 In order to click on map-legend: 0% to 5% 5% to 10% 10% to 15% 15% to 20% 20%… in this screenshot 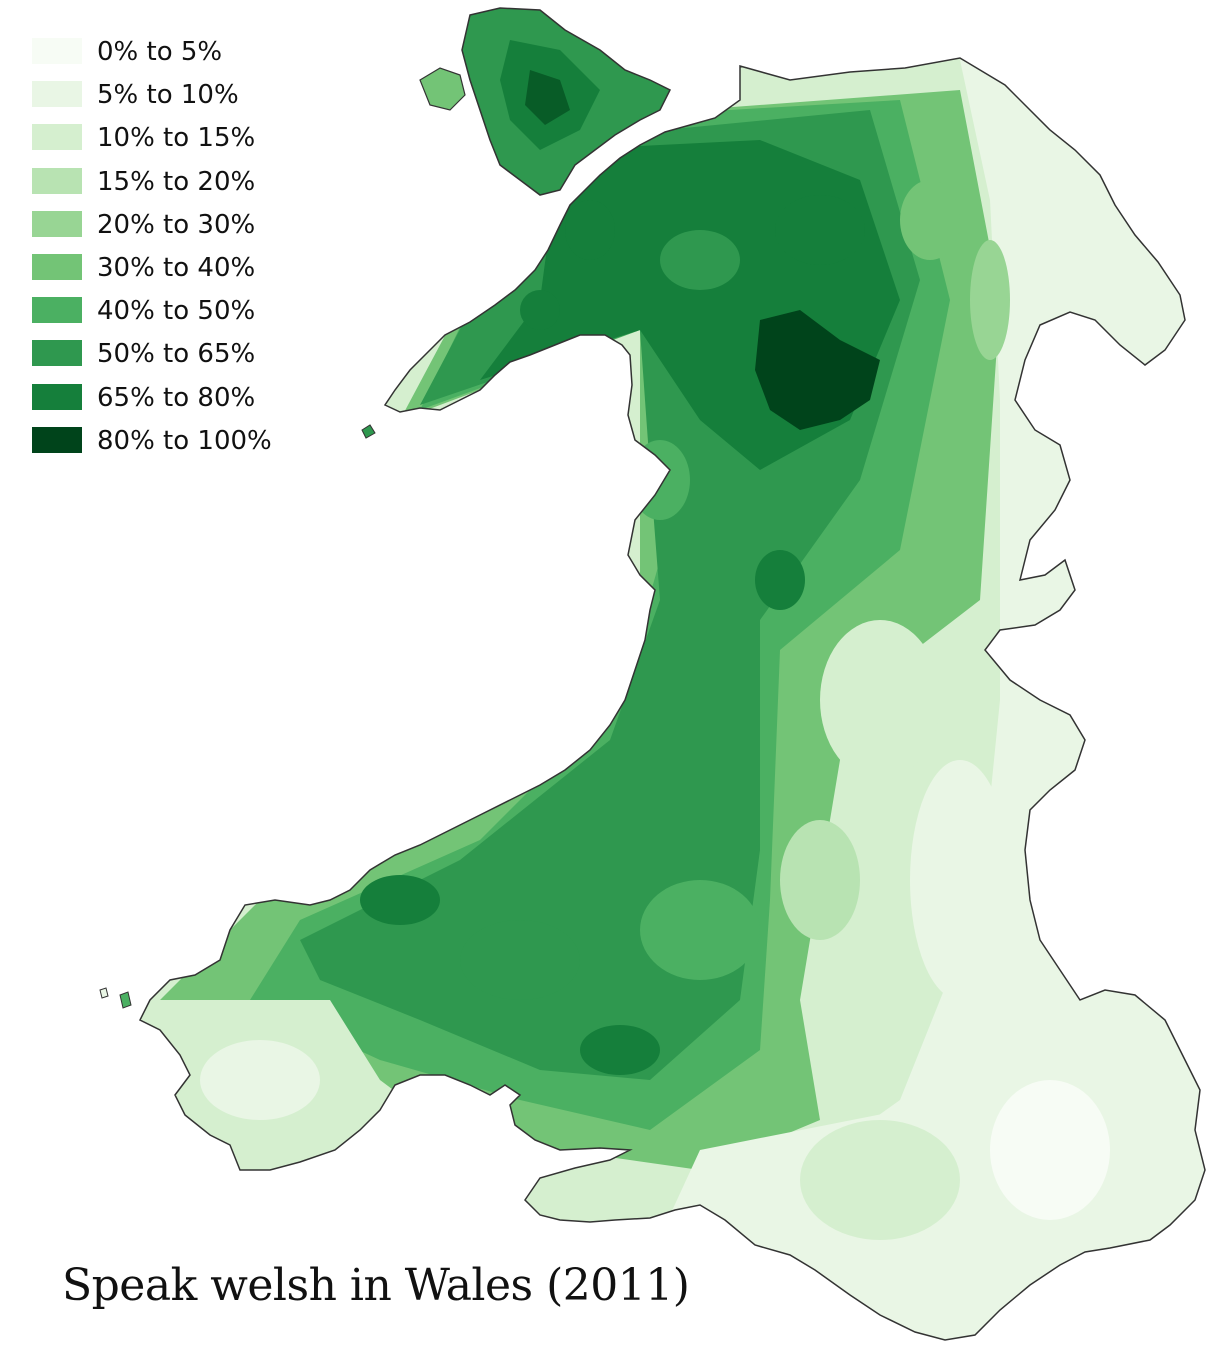, I will do `click(172, 250)`.